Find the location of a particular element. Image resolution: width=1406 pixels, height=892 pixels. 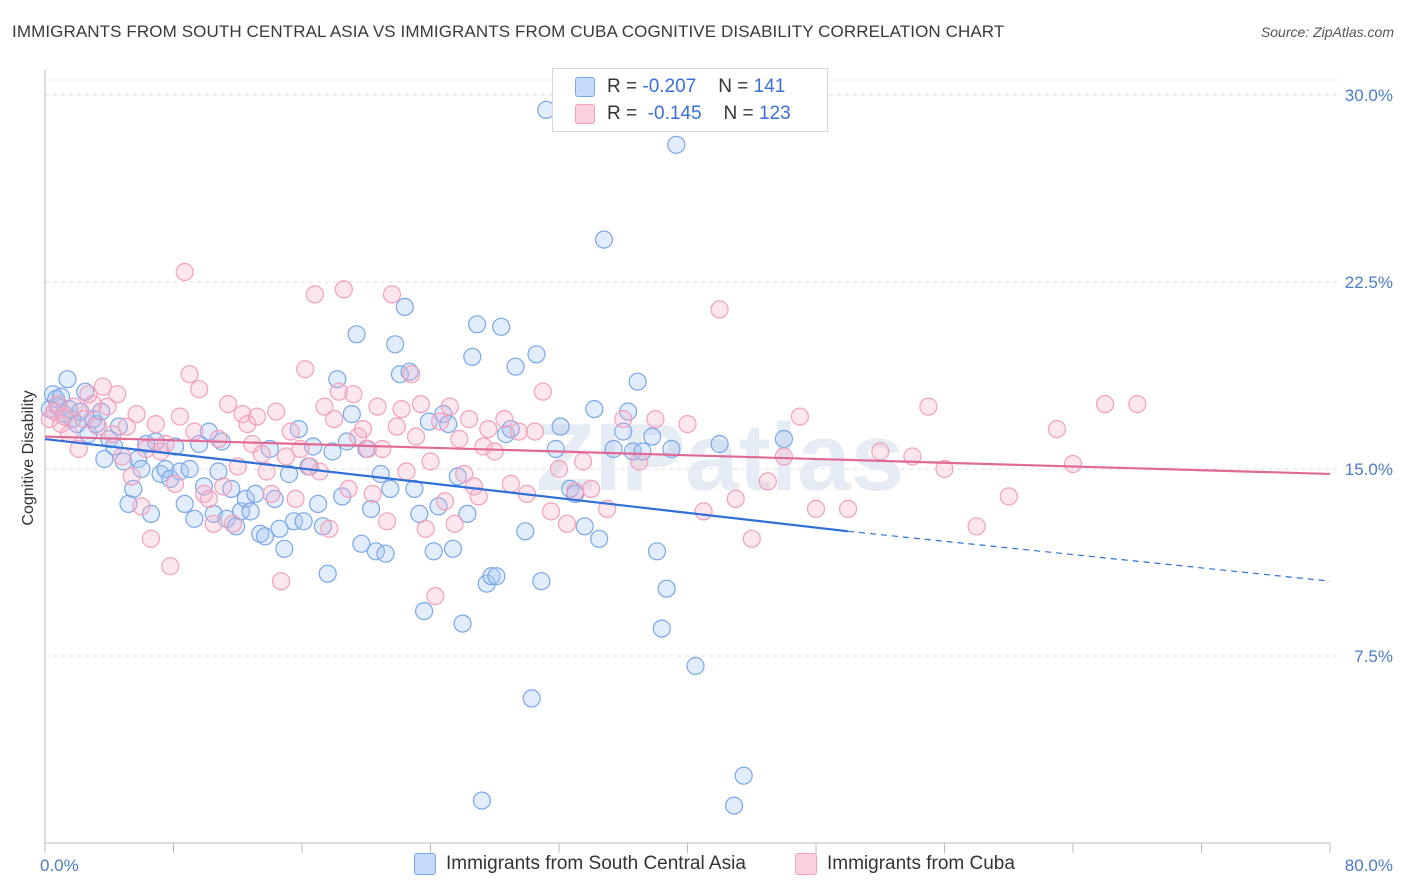

pink-swatch-icon is located at coordinates (585, 114).